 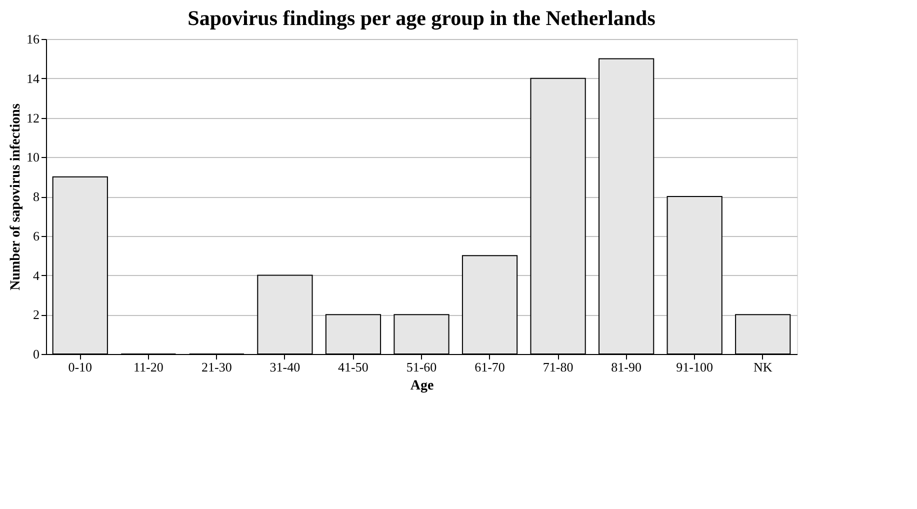 What do you see at coordinates (36, 354) in the screenshot?
I see `y-tick-label: 0` at bounding box center [36, 354].